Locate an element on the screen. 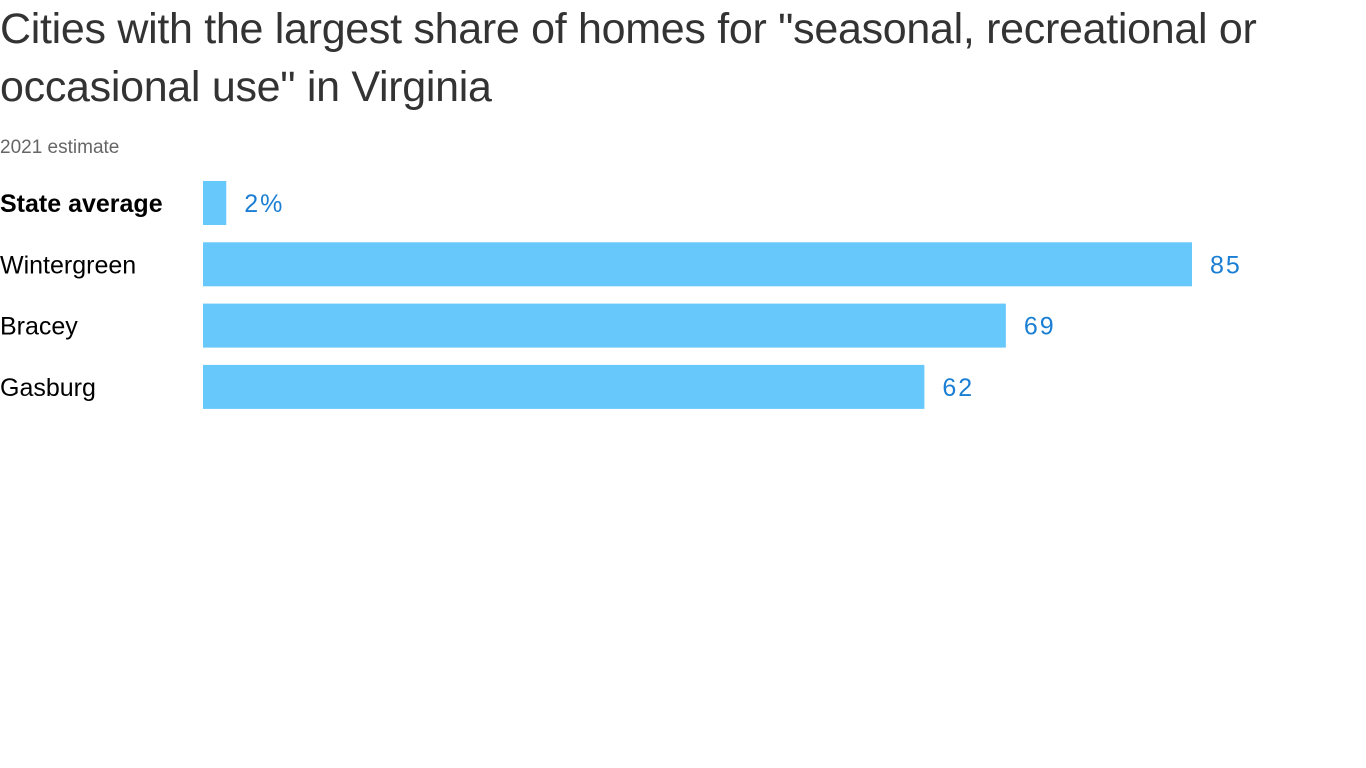 Image resolution: width=1366 pixels, height=768 pixels. chart-subtitle: 2021 estimate is located at coordinates (60, 147).